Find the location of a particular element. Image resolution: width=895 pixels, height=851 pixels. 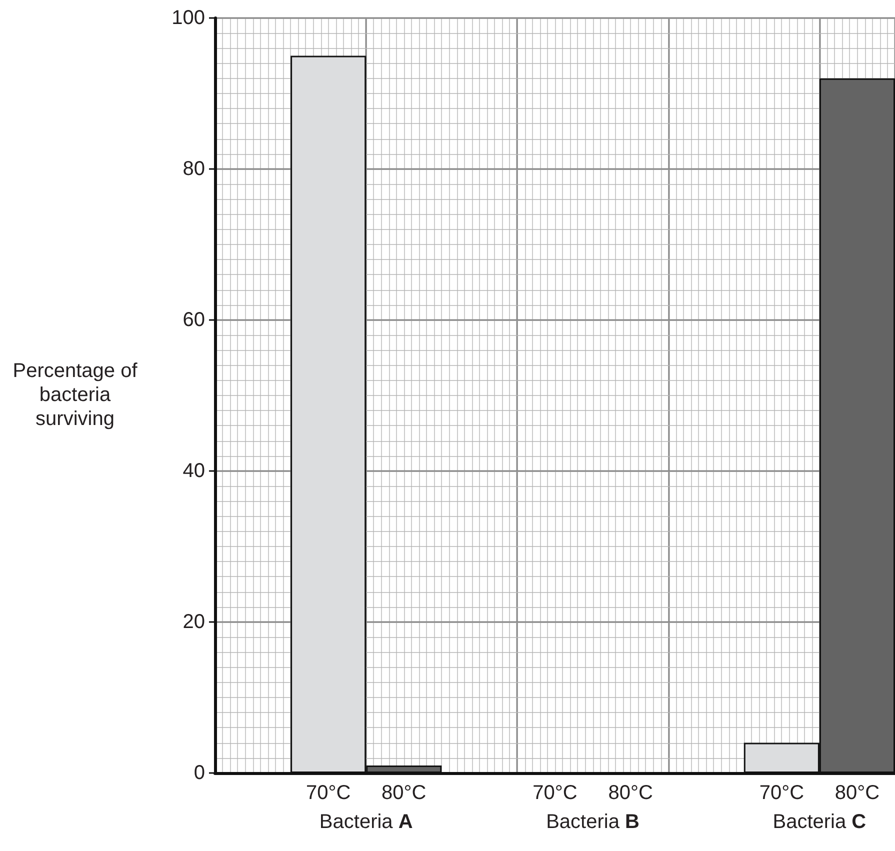

y-tick-label: 100 is located at coordinates (188, 18).